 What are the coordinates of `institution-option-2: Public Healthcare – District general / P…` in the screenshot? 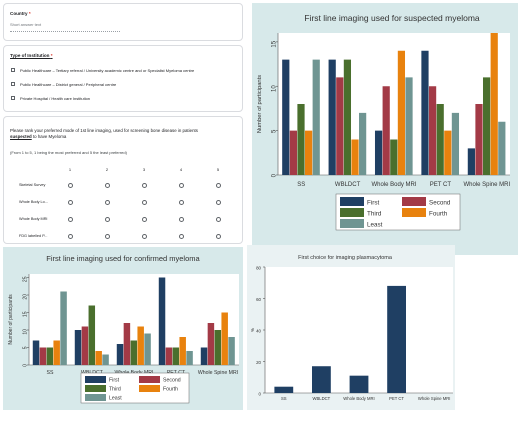 It's located at (68, 84).